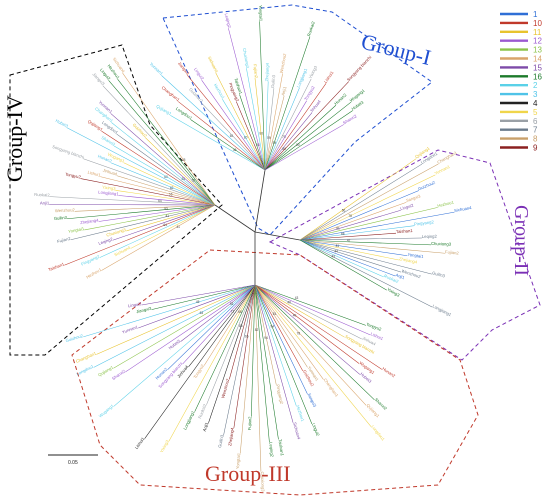  What do you see at coordinates (85, 369) in the screenshot?
I see `leaf-label: Longdou1` at bounding box center [85, 369].